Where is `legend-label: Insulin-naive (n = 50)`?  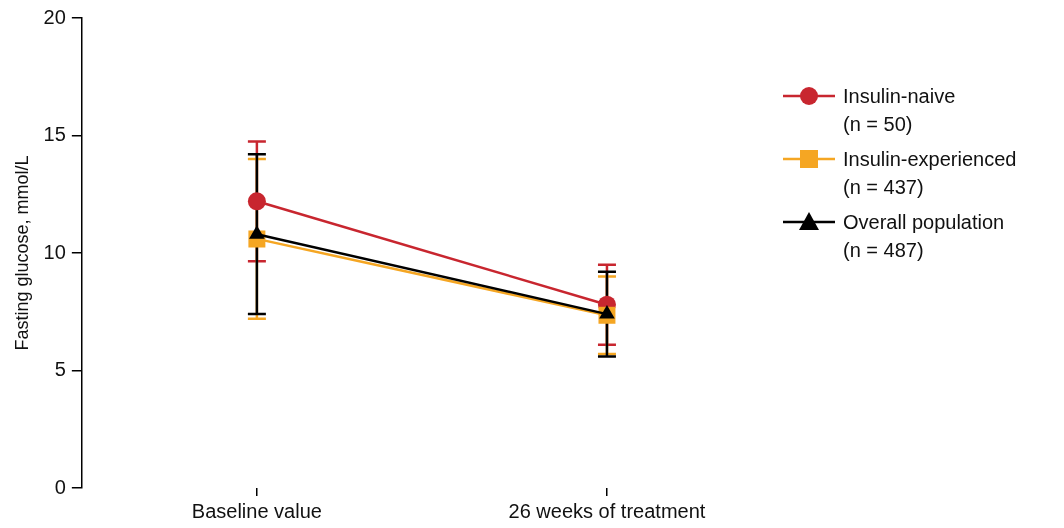 legend-label: Insulin-naive (n = 50) is located at coordinates (899, 110).